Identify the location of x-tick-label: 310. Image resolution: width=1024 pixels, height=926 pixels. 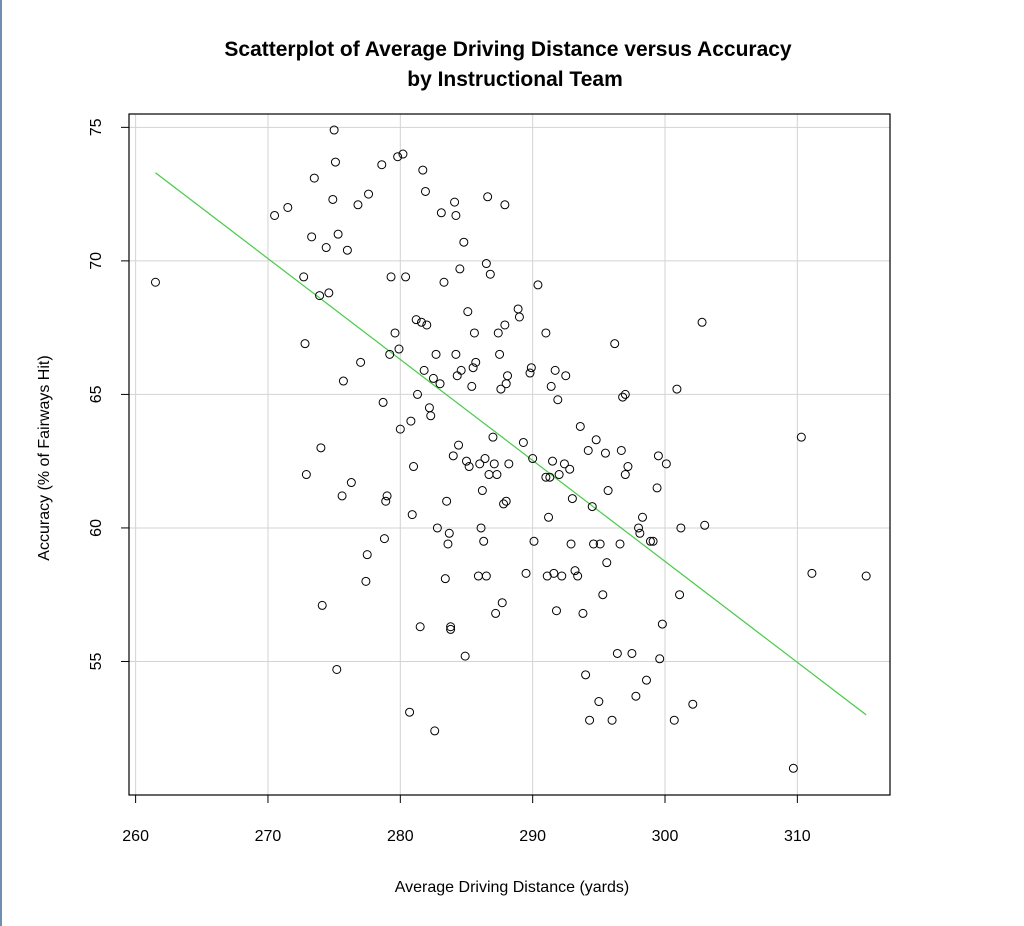
(797, 836).